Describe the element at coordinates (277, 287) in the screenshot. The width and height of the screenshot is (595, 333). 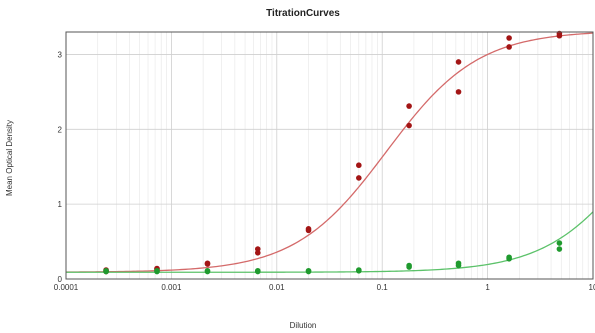
I see `x-tick-label: 0.01` at that location.